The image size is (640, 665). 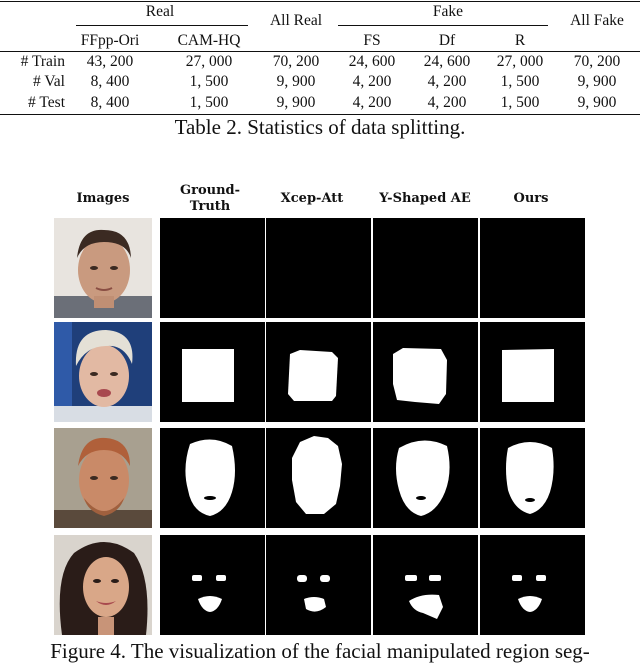 What do you see at coordinates (425, 198) in the screenshot?
I see `column-header-y-shaped-ae: Y-Shaped AE` at bounding box center [425, 198].